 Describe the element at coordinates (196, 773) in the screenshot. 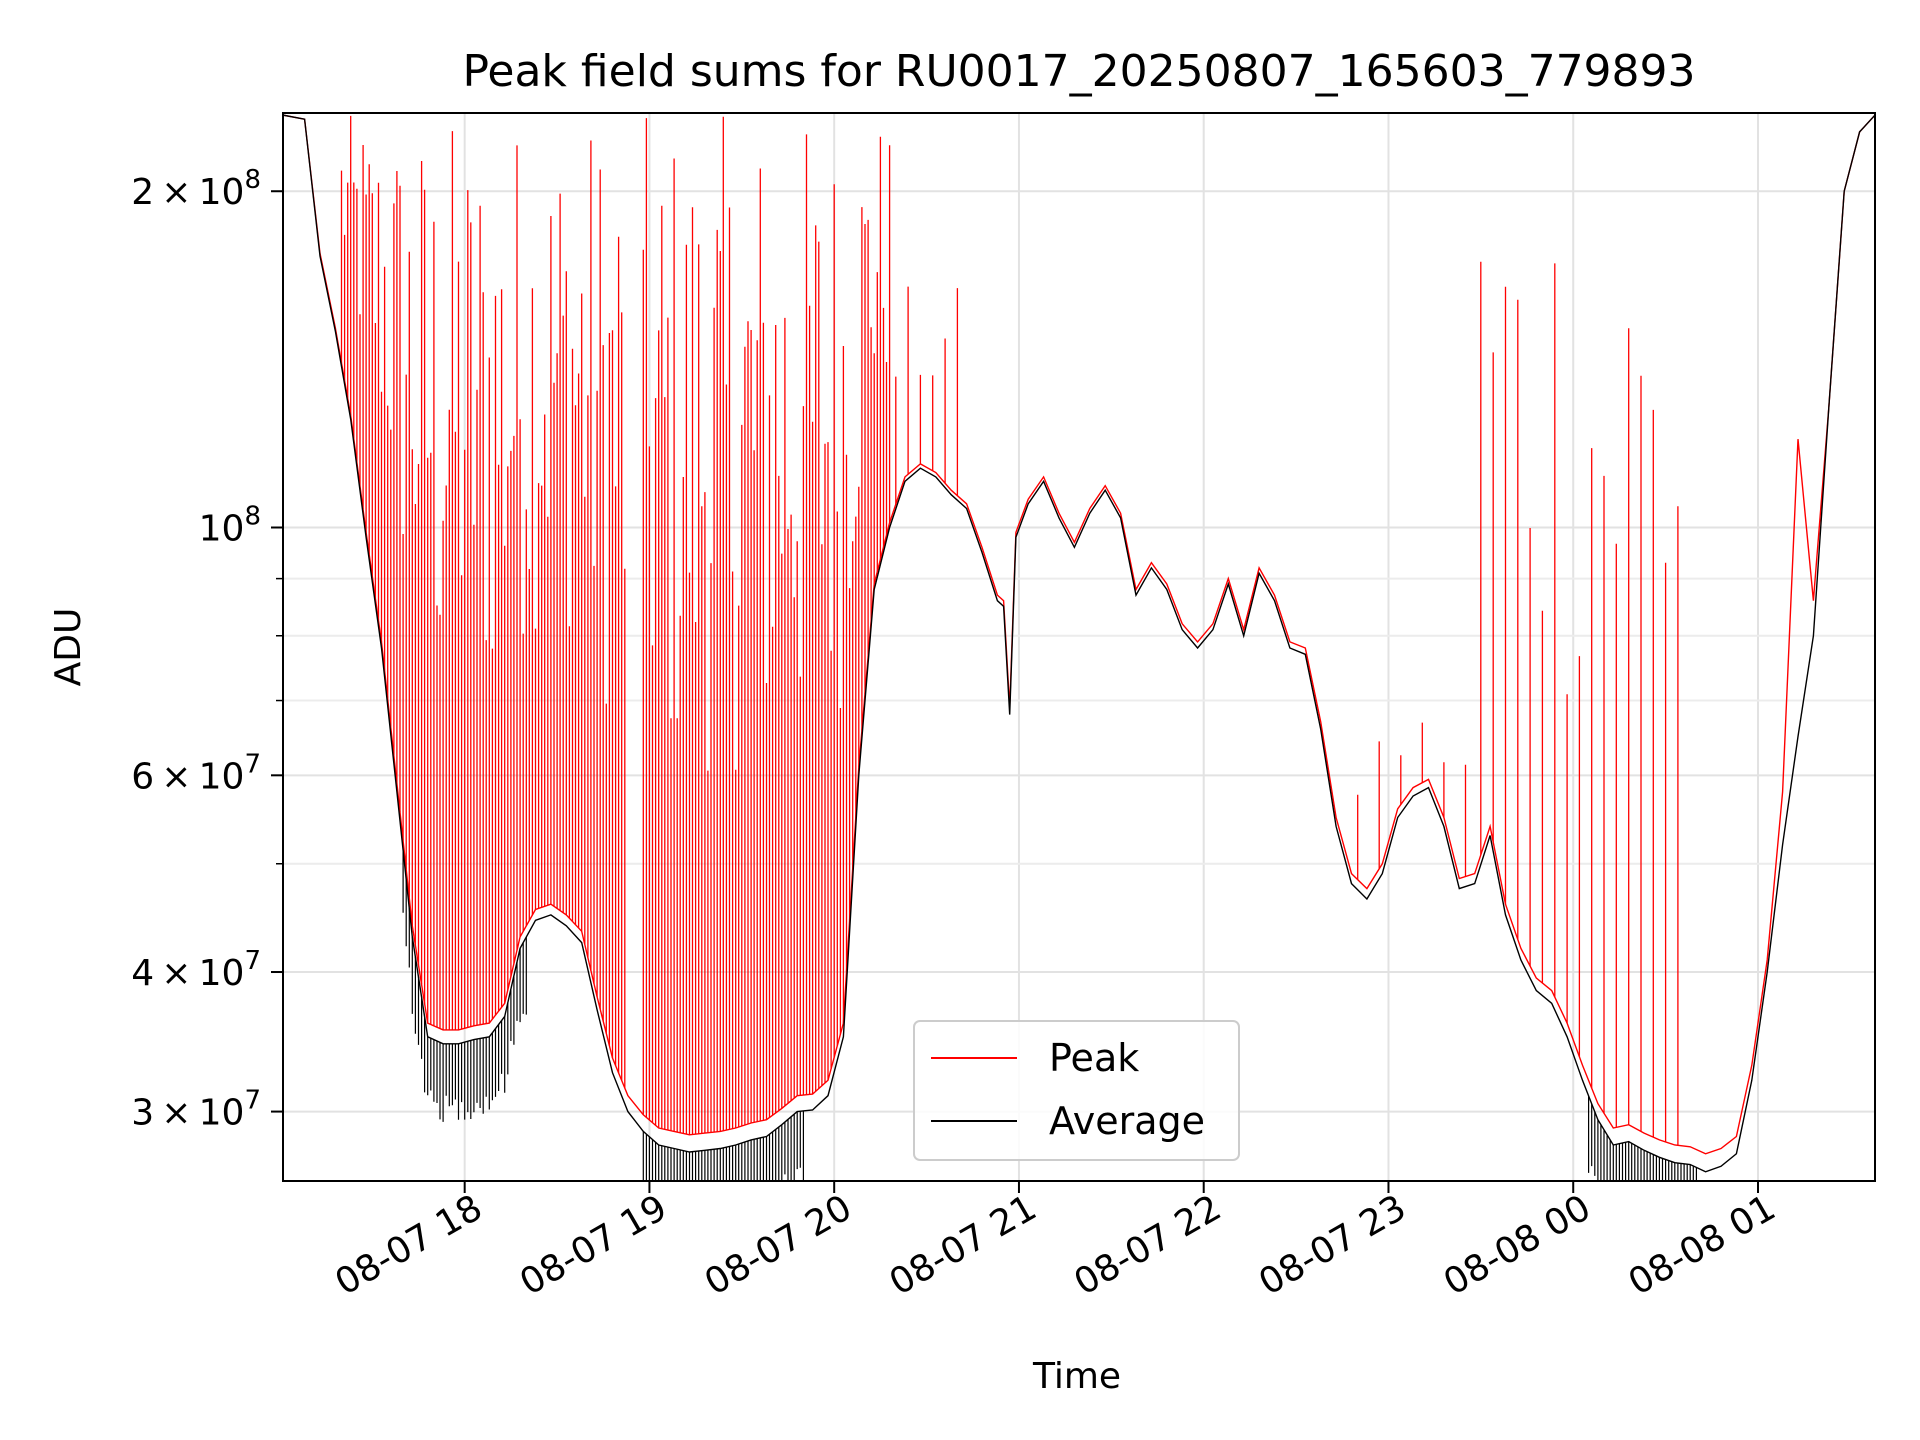

I see `y-tick-label: 6 × 107` at that location.